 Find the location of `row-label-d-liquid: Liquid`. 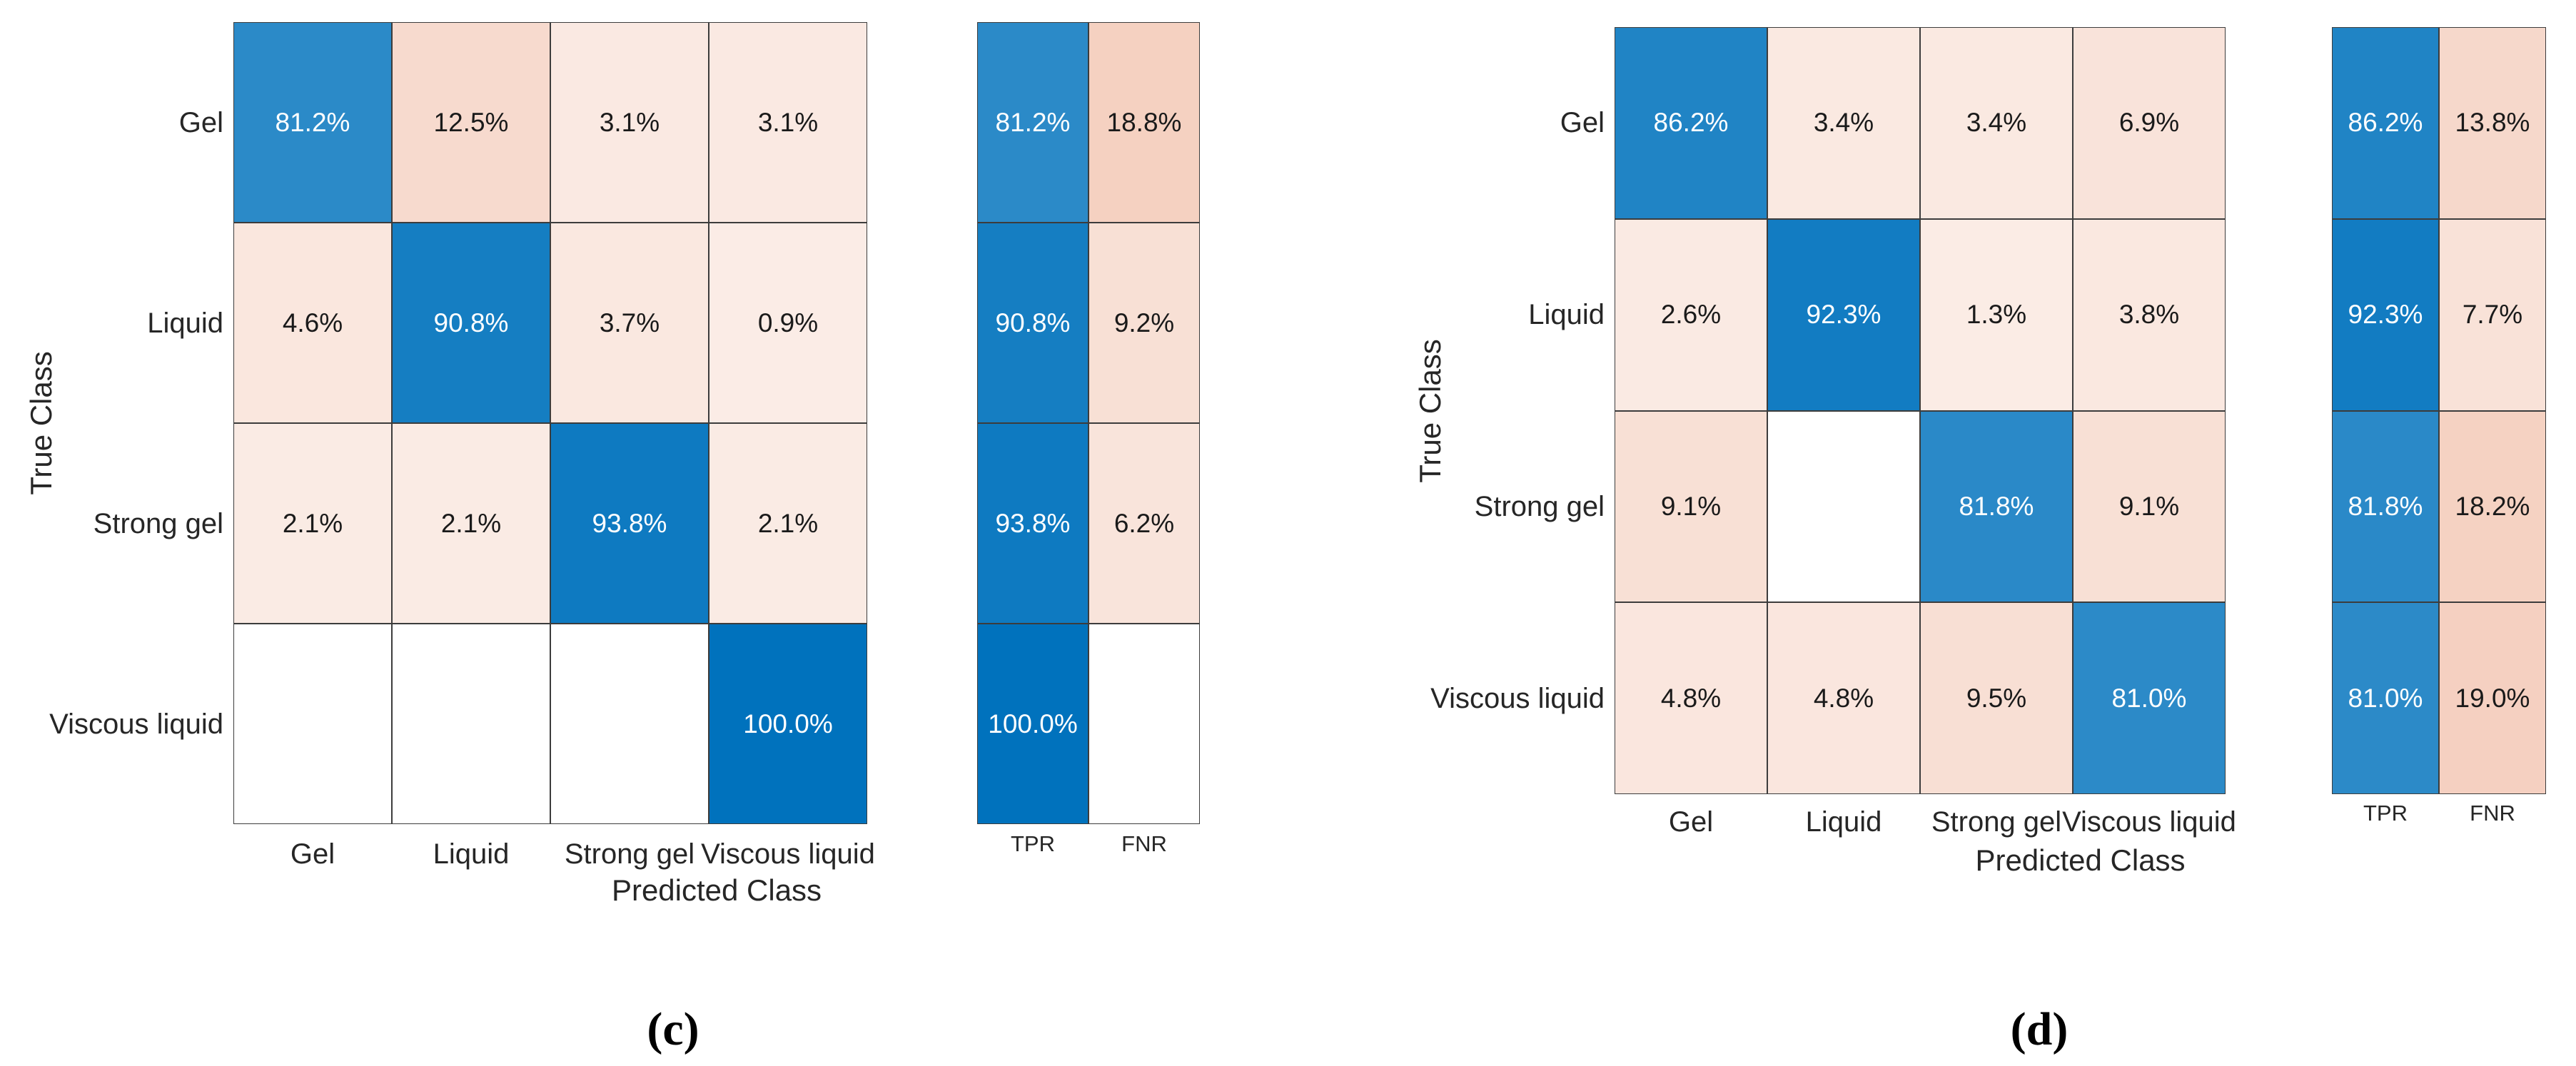

row-label-d-liquid: Liquid is located at coordinates (1566, 315).